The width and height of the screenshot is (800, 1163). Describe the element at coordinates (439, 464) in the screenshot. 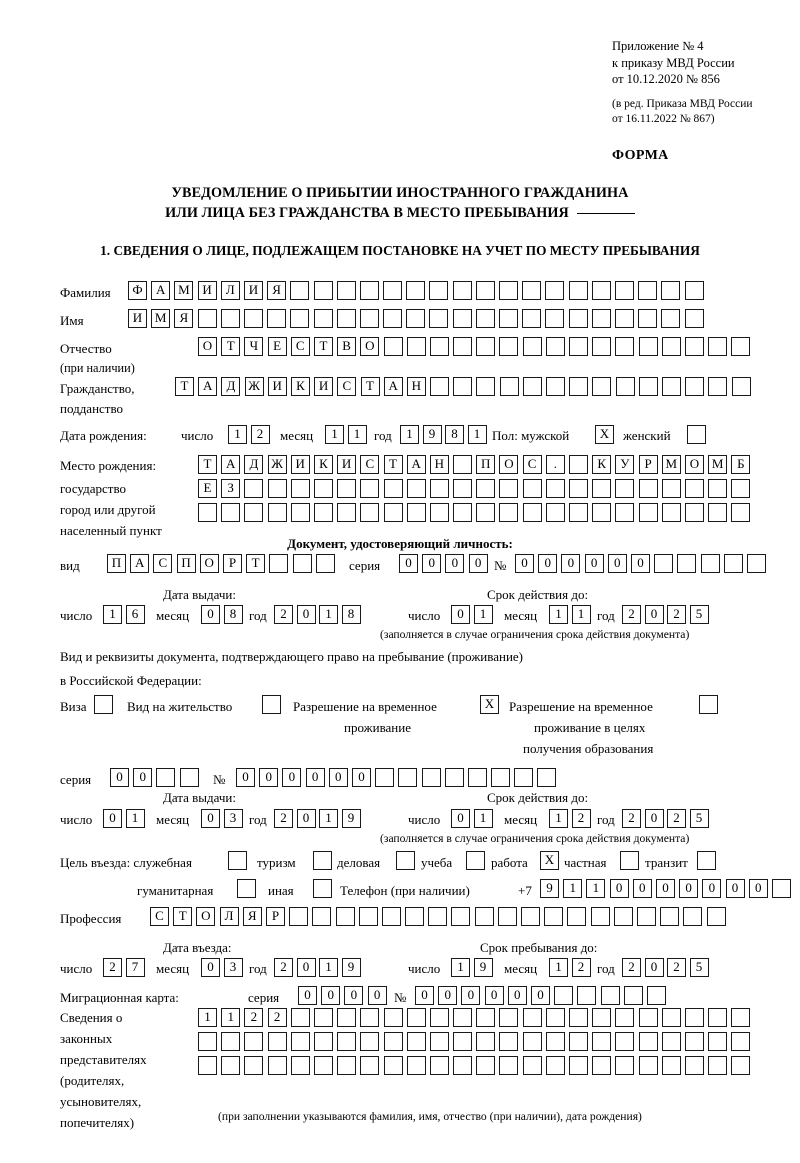

I see `birthplace-row1-cell-11: Н` at that location.